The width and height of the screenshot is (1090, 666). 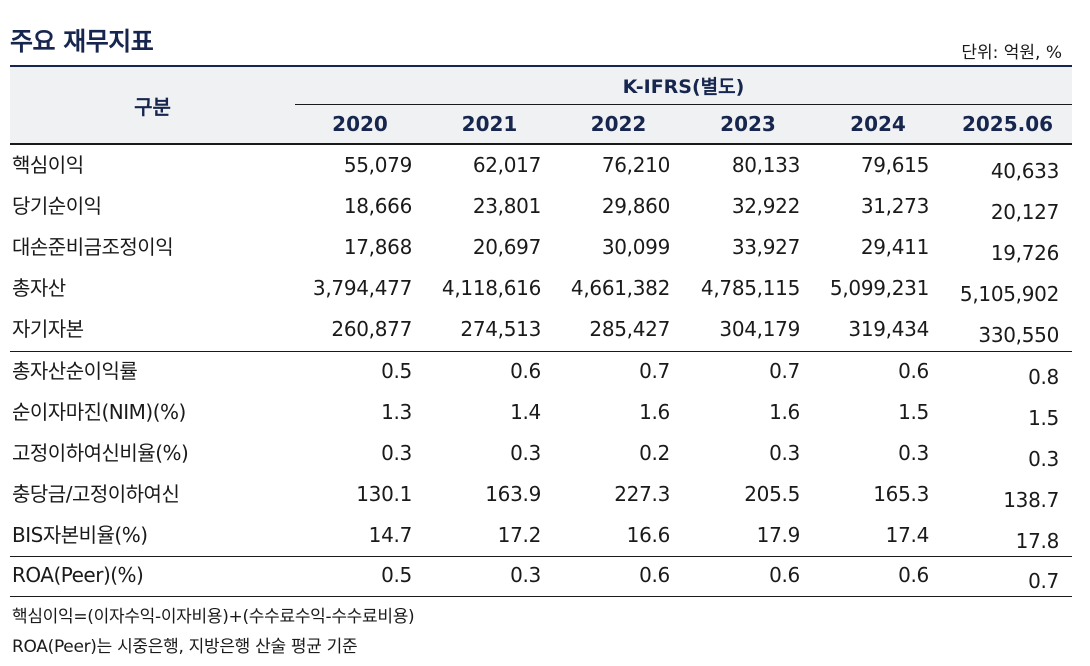 What do you see at coordinates (888, 329) in the screenshot?
I see `cell-value: 319,434` at bounding box center [888, 329].